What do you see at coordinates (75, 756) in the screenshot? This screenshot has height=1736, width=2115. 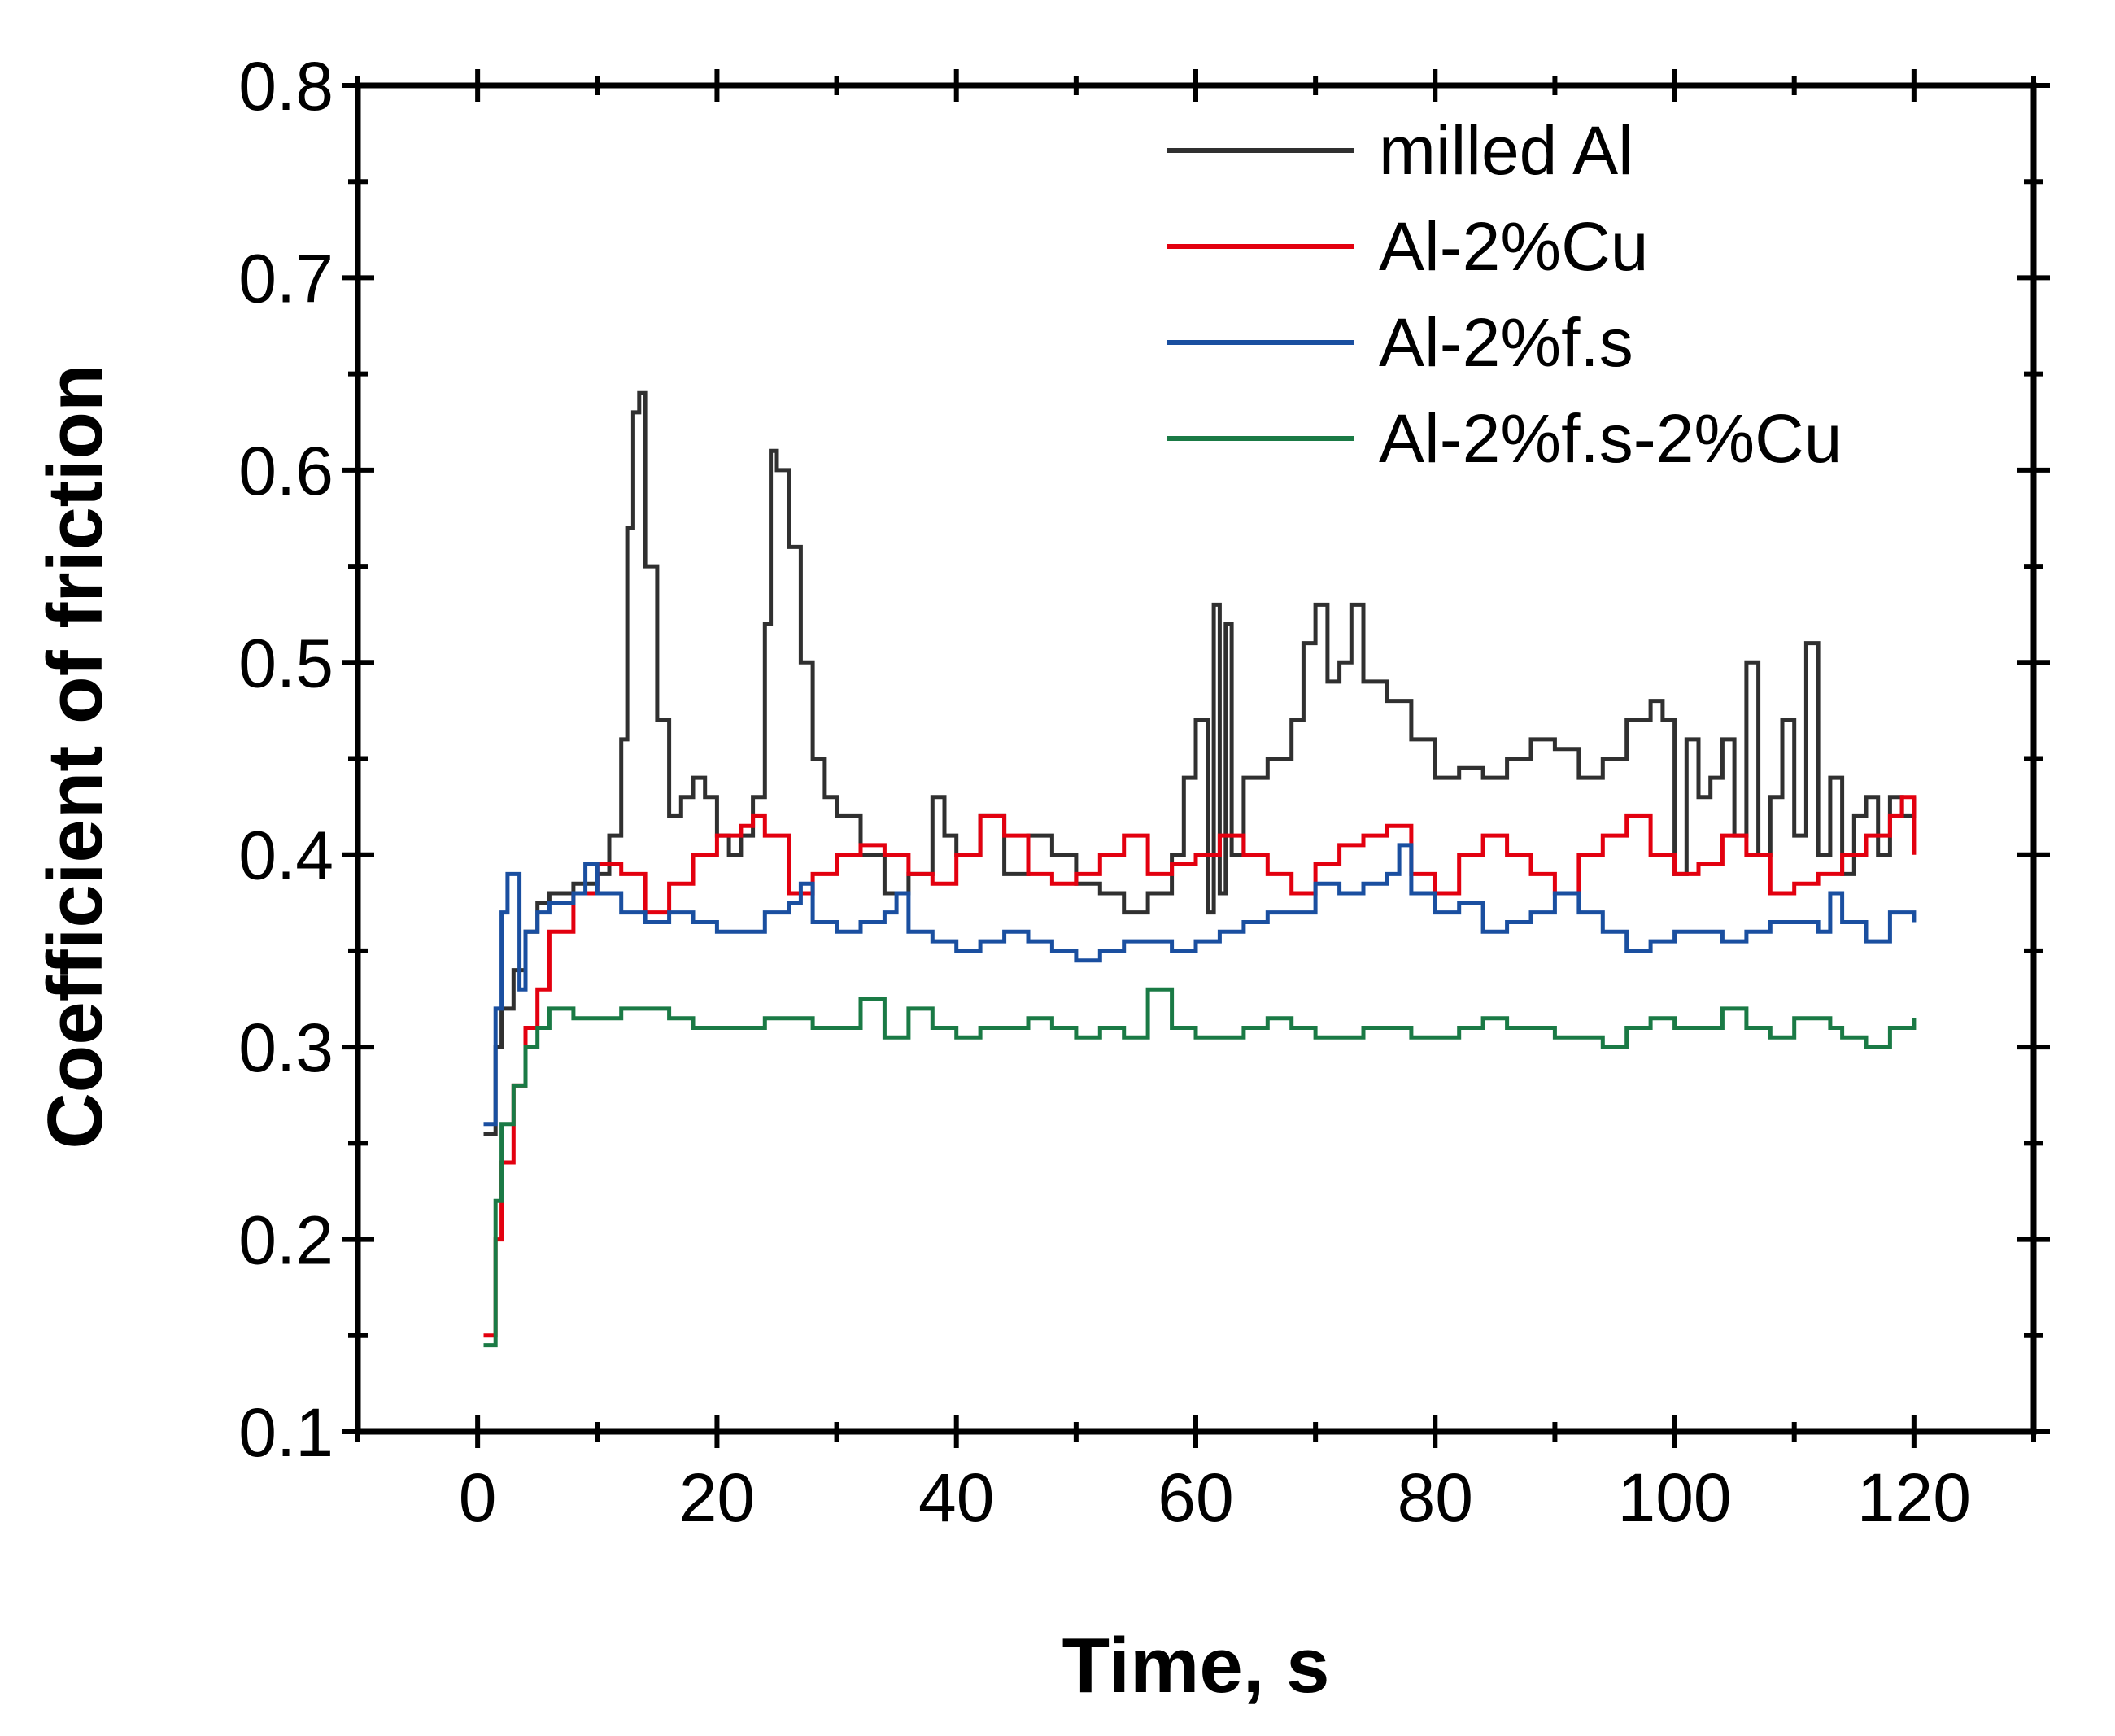 I see `y-axis-title: Coefficient of friction` at bounding box center [75, 756].